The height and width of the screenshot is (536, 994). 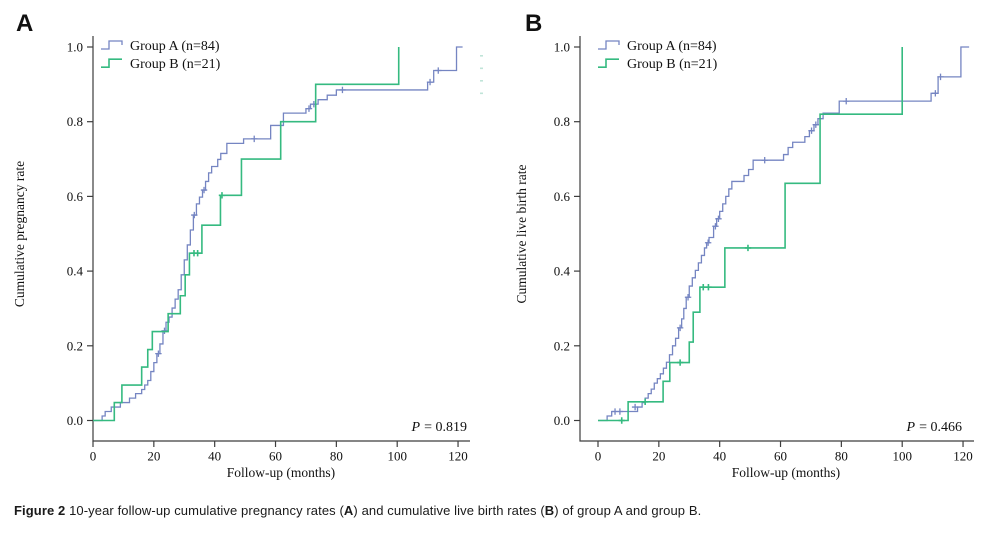 I want to click on stray-dots, so click(x=481, y=75).